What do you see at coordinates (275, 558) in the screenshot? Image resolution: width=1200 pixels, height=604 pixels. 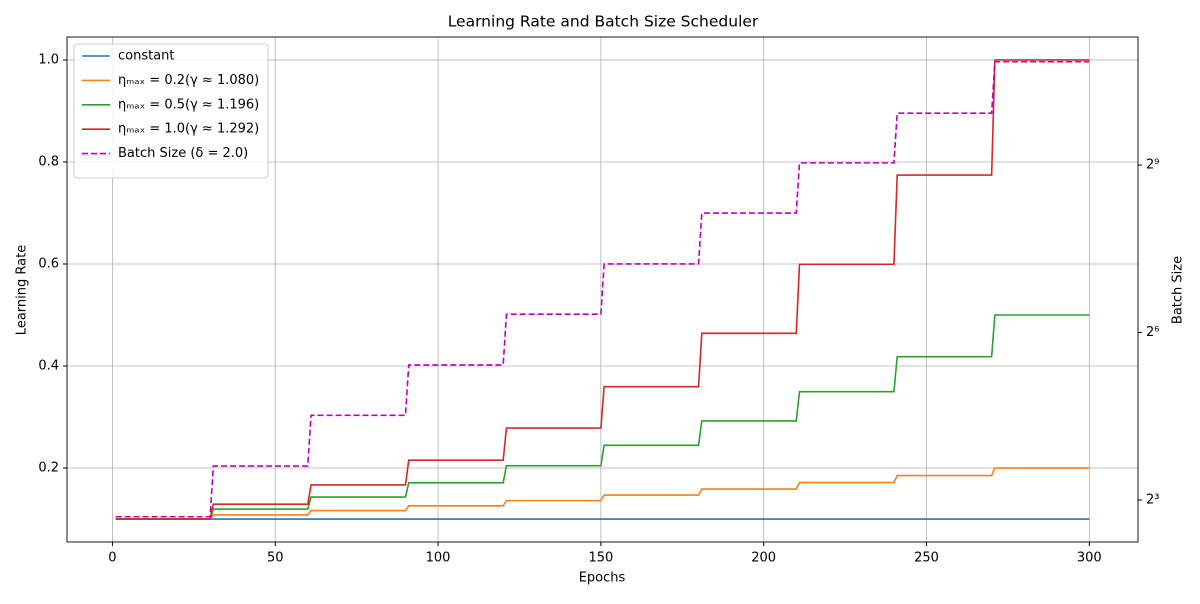 I see `x-tick-label: 50` at bounding box center [275, 558].